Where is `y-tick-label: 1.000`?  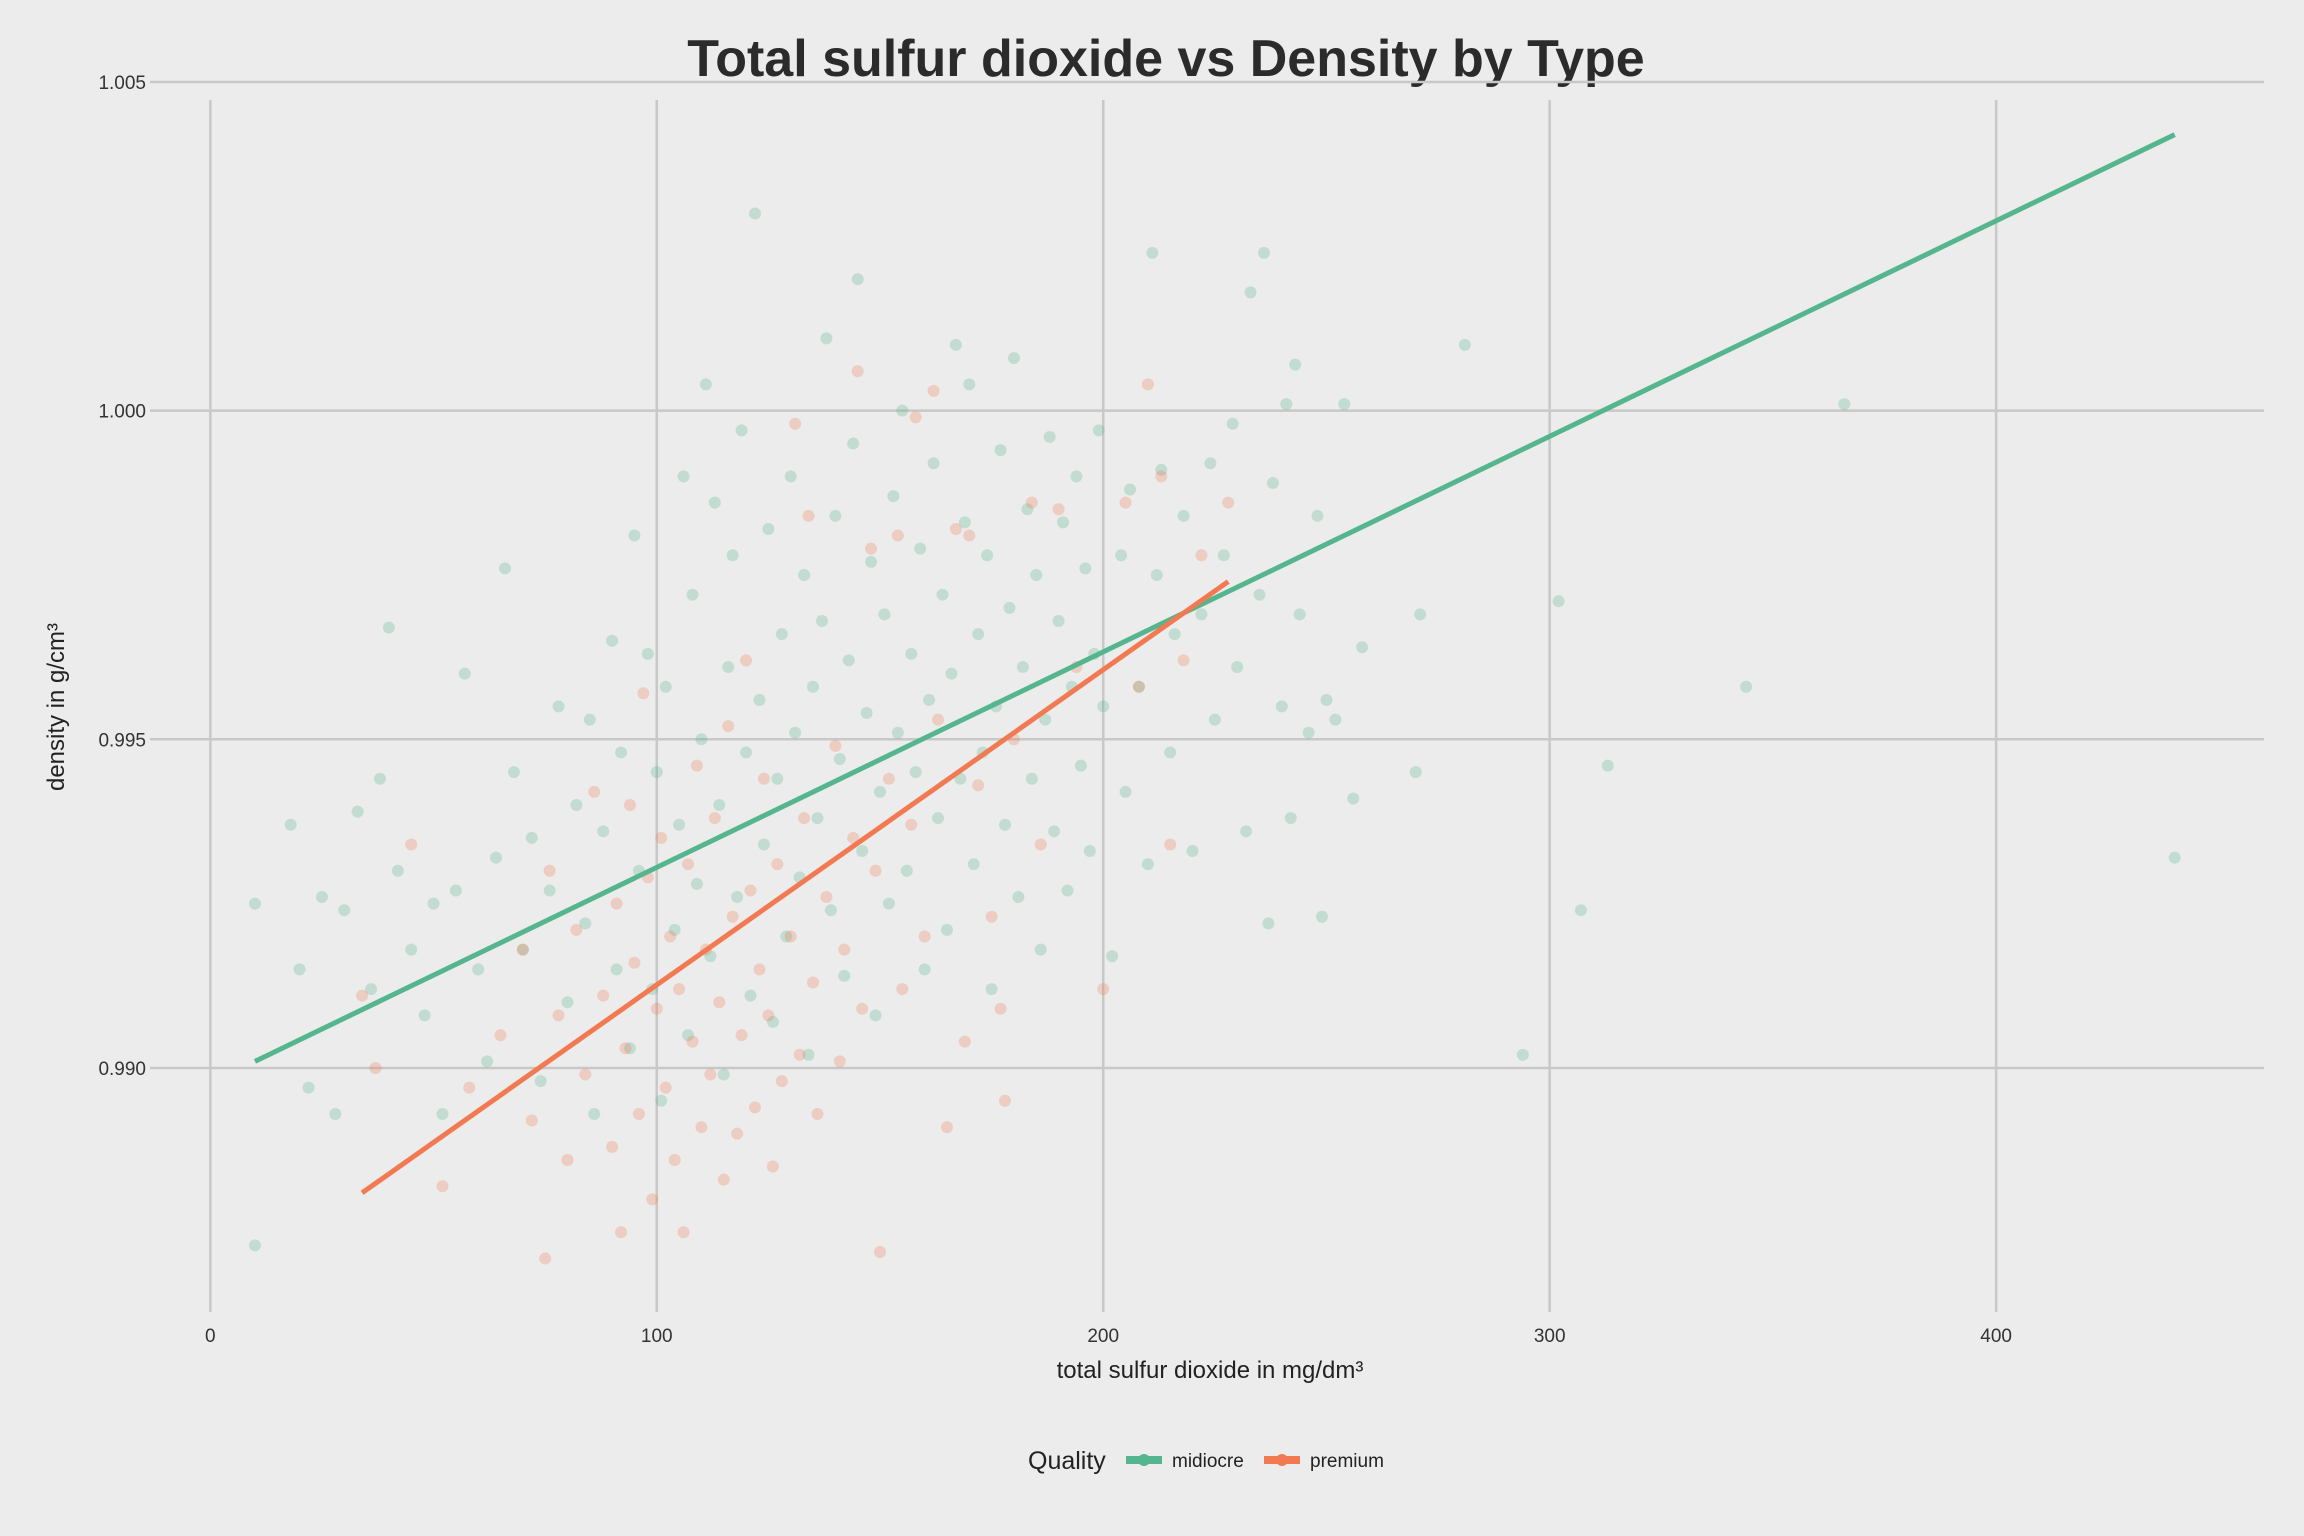 y-tick-label: 1.000 is located at coordinates (122, 412).